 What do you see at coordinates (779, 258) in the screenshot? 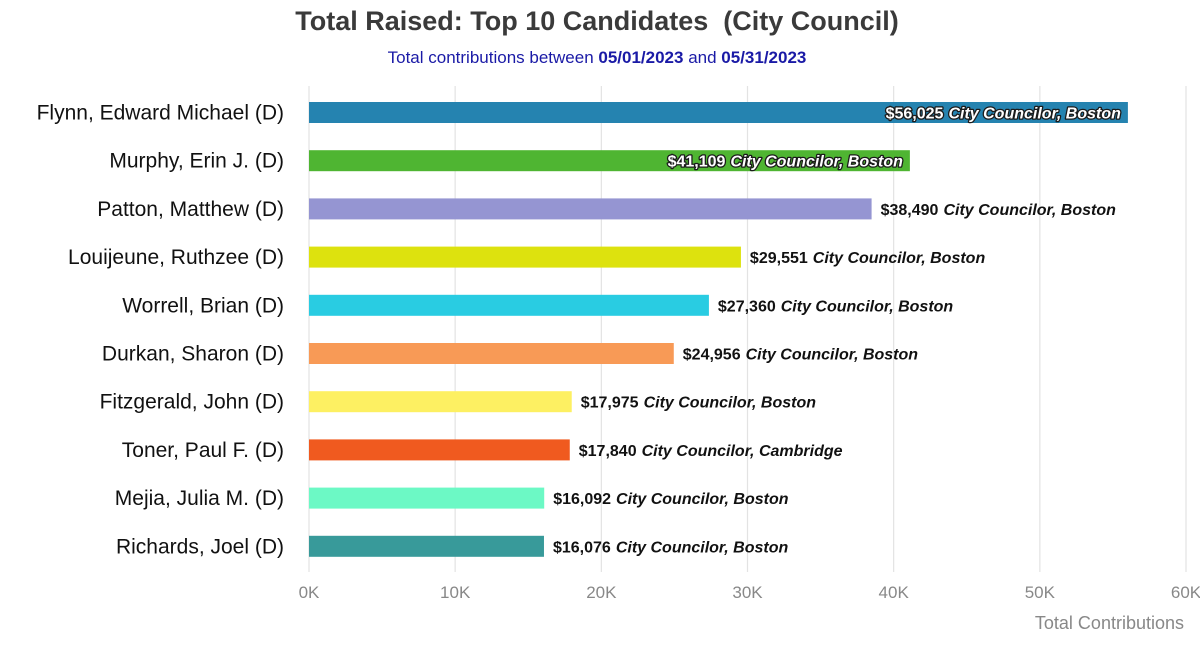
I see `data-label-amount: $29,551` at bounding box center [779, 258].